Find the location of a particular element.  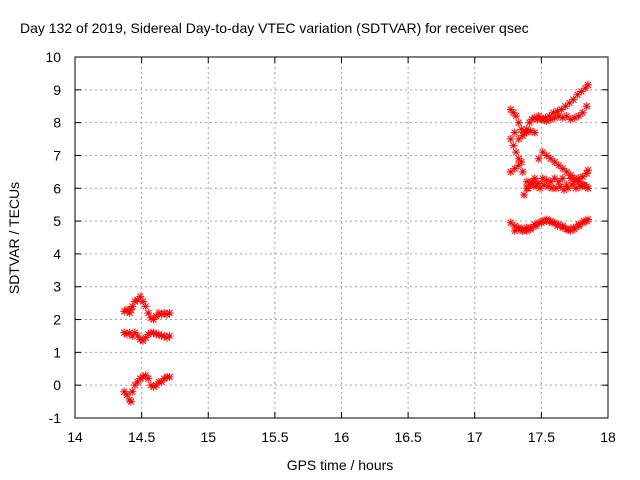

x-tick-label: 17 is located at coordinates (475, 437).